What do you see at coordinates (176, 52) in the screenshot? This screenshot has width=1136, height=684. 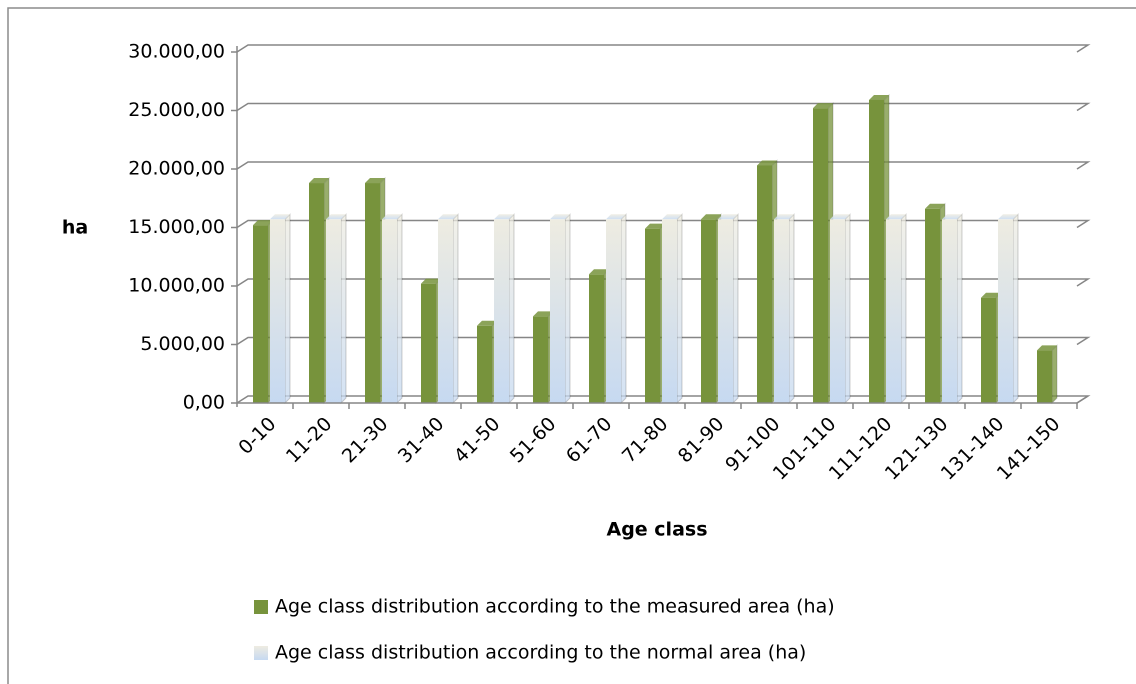 I see `y-tick-label: 30.000,00` at bounding box center [176, 52].